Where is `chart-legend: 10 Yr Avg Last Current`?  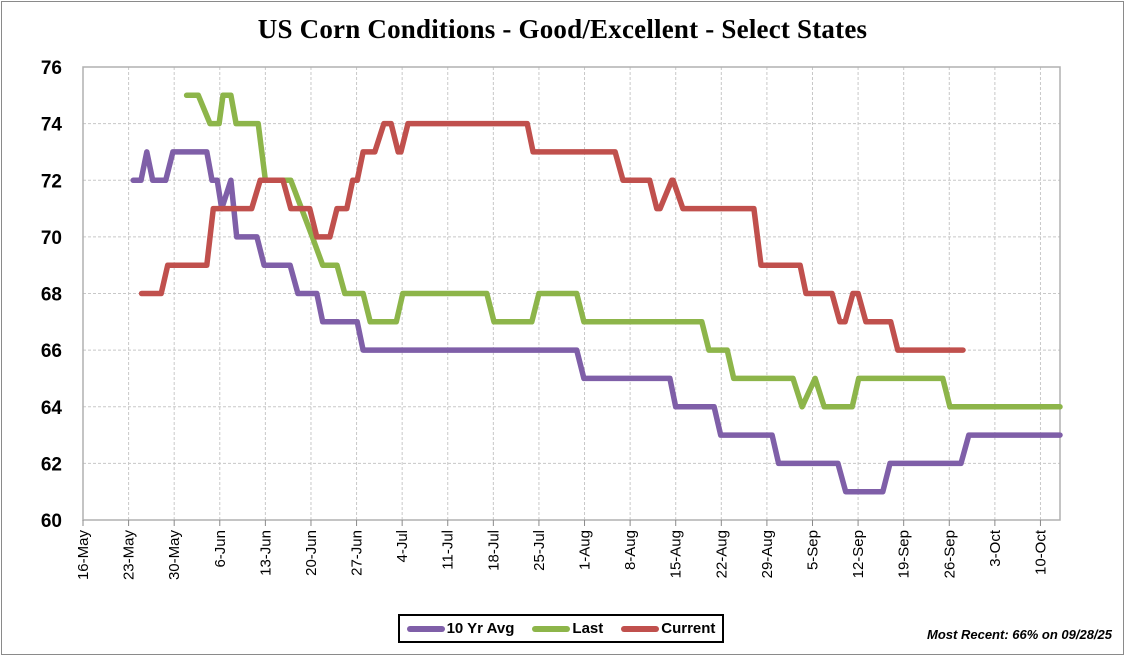 chart-legend: 10 Yr Avg Last Current is located at coordinates (561, 628).